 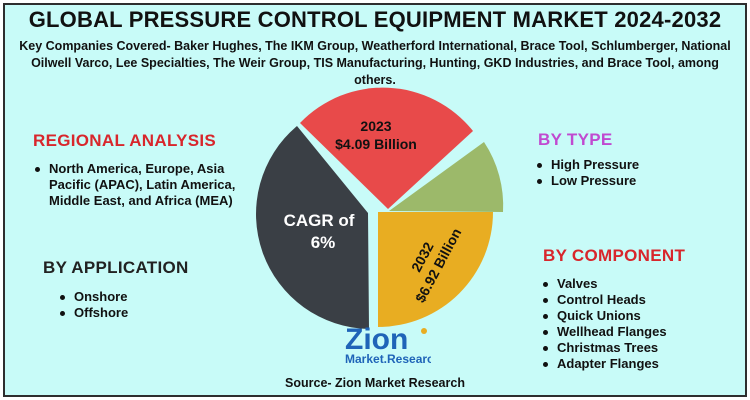 What do you see at coordinates (116, 267) in the screenshot?
I see `by-application-heading: BY APPLICATION` at bounding box center [116, 267].